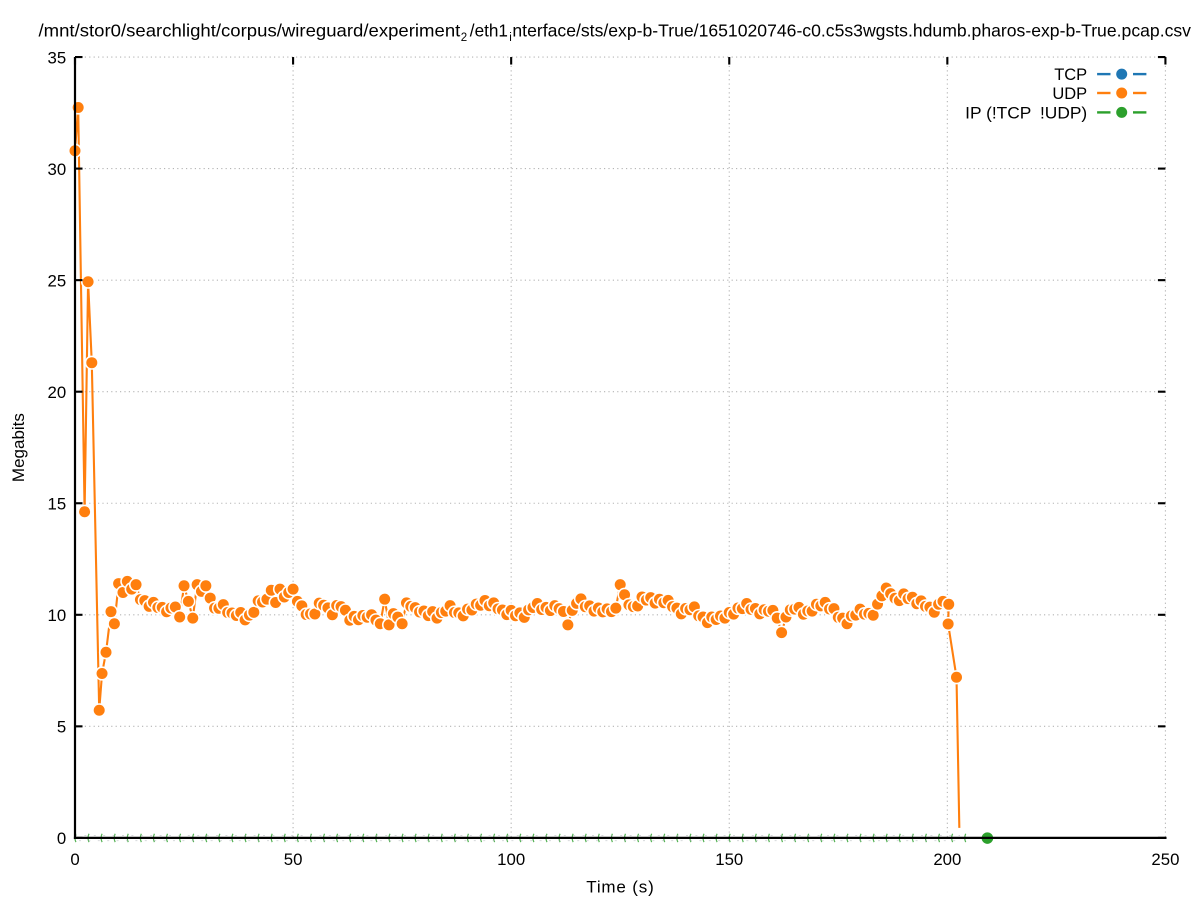  I want to click on svg-text: 25, so click(57, 280).